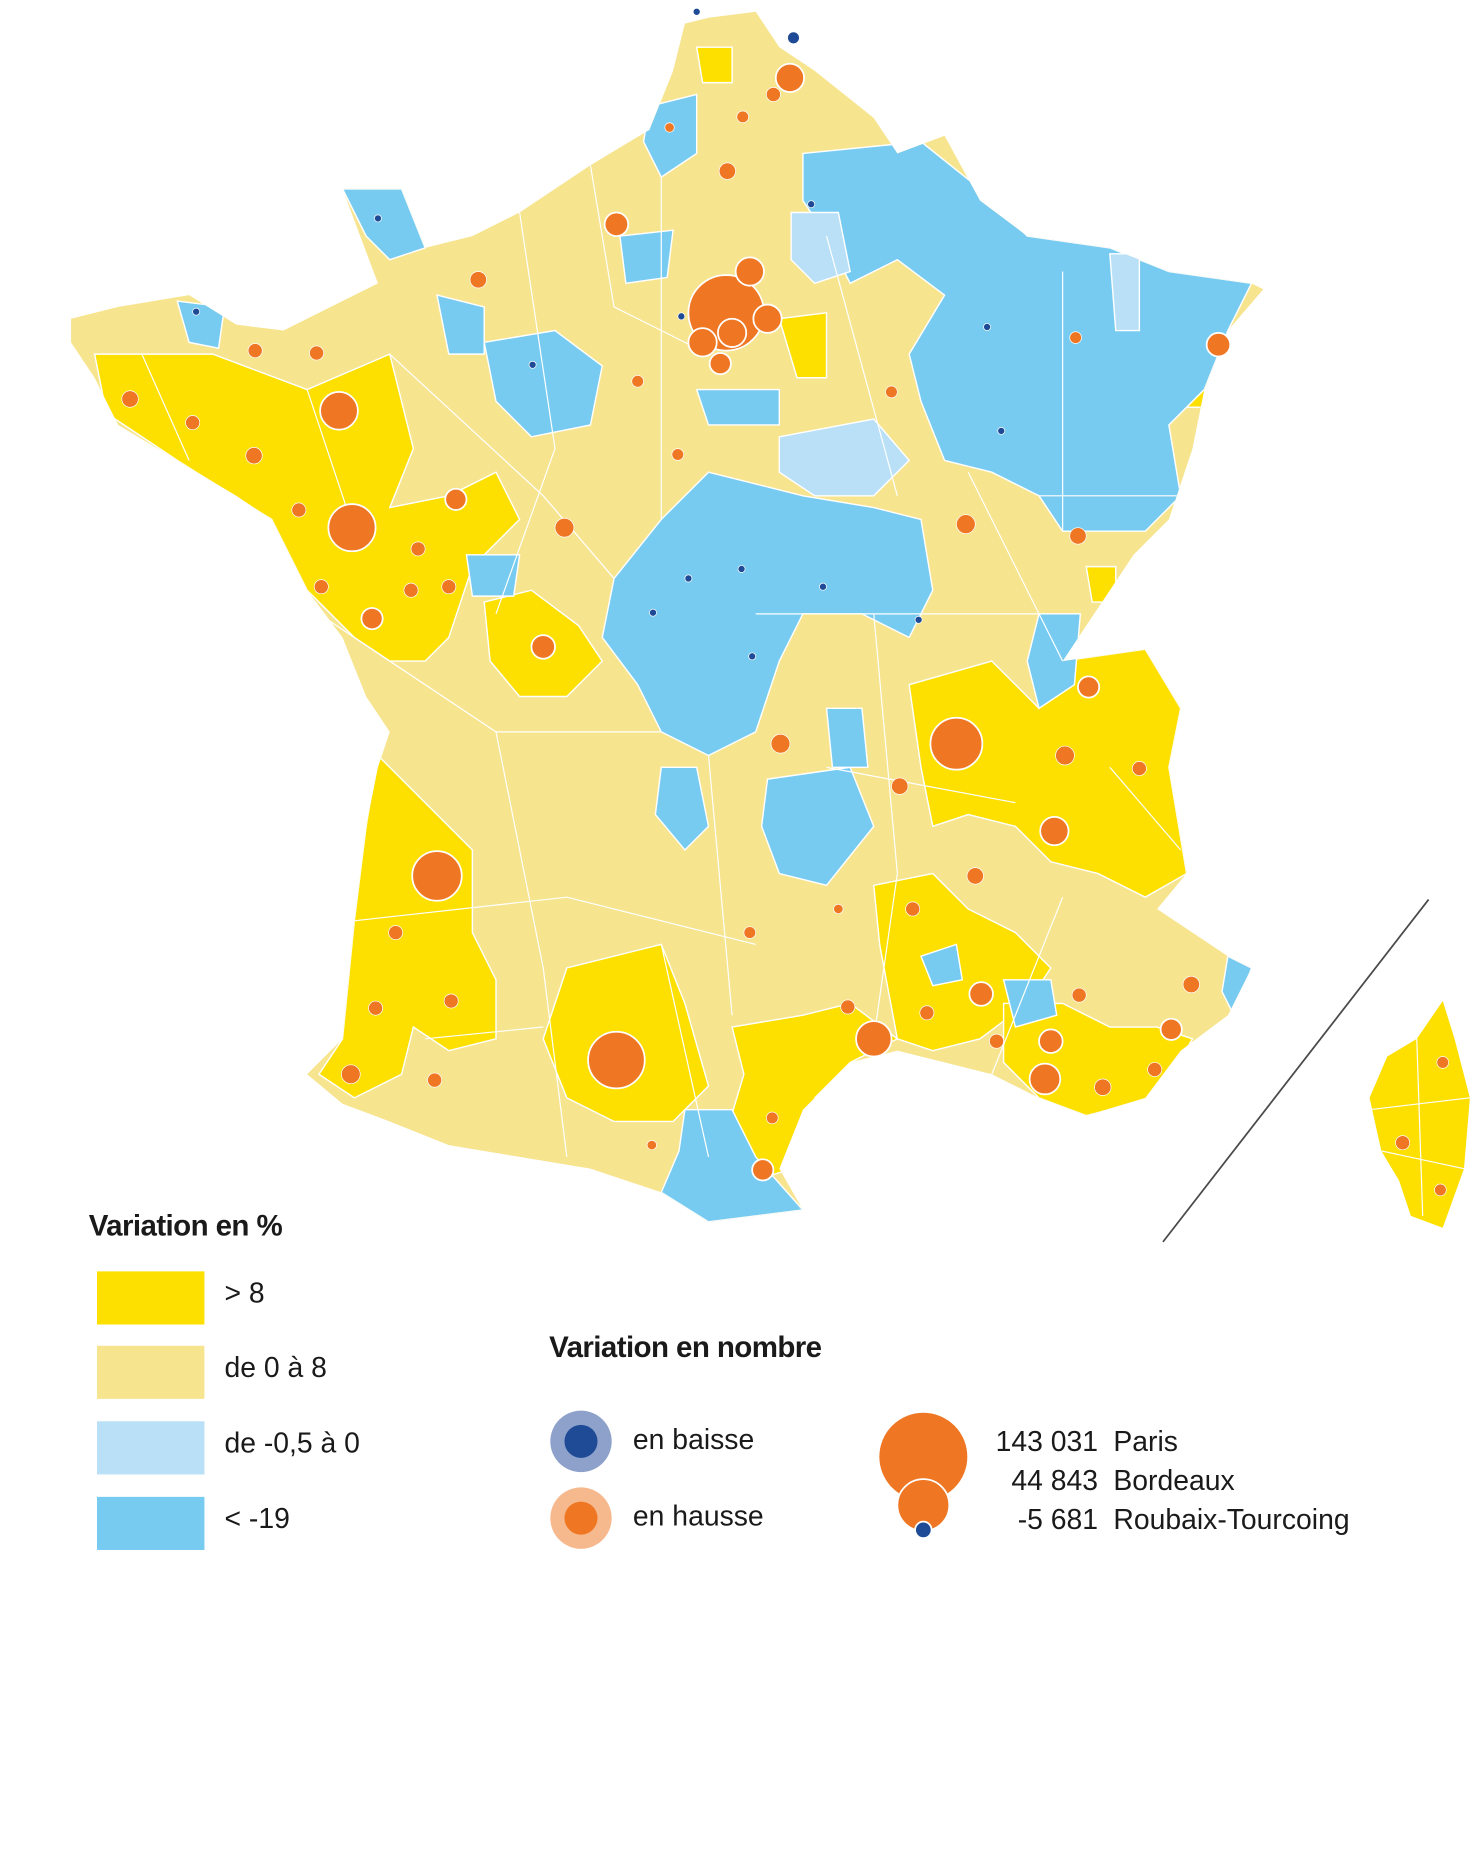 Image resolution: width=1476 pixels, height=1856 pixels. Describe the element at coordinates (698, 1517) in the screenshot. I see `legend-label: en hausse` at that location.